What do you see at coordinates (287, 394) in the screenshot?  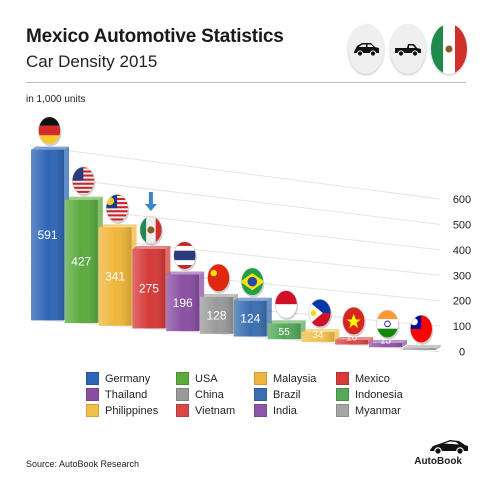 I see `legend-label: Brazil` at bounding box center [287, 394].